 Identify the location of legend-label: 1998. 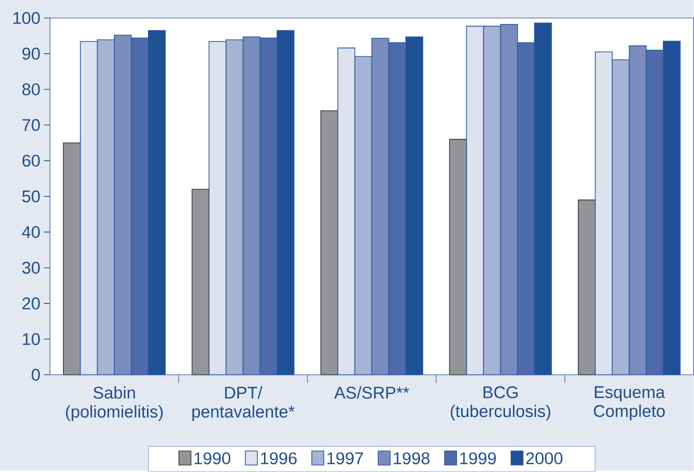
(412, 458).